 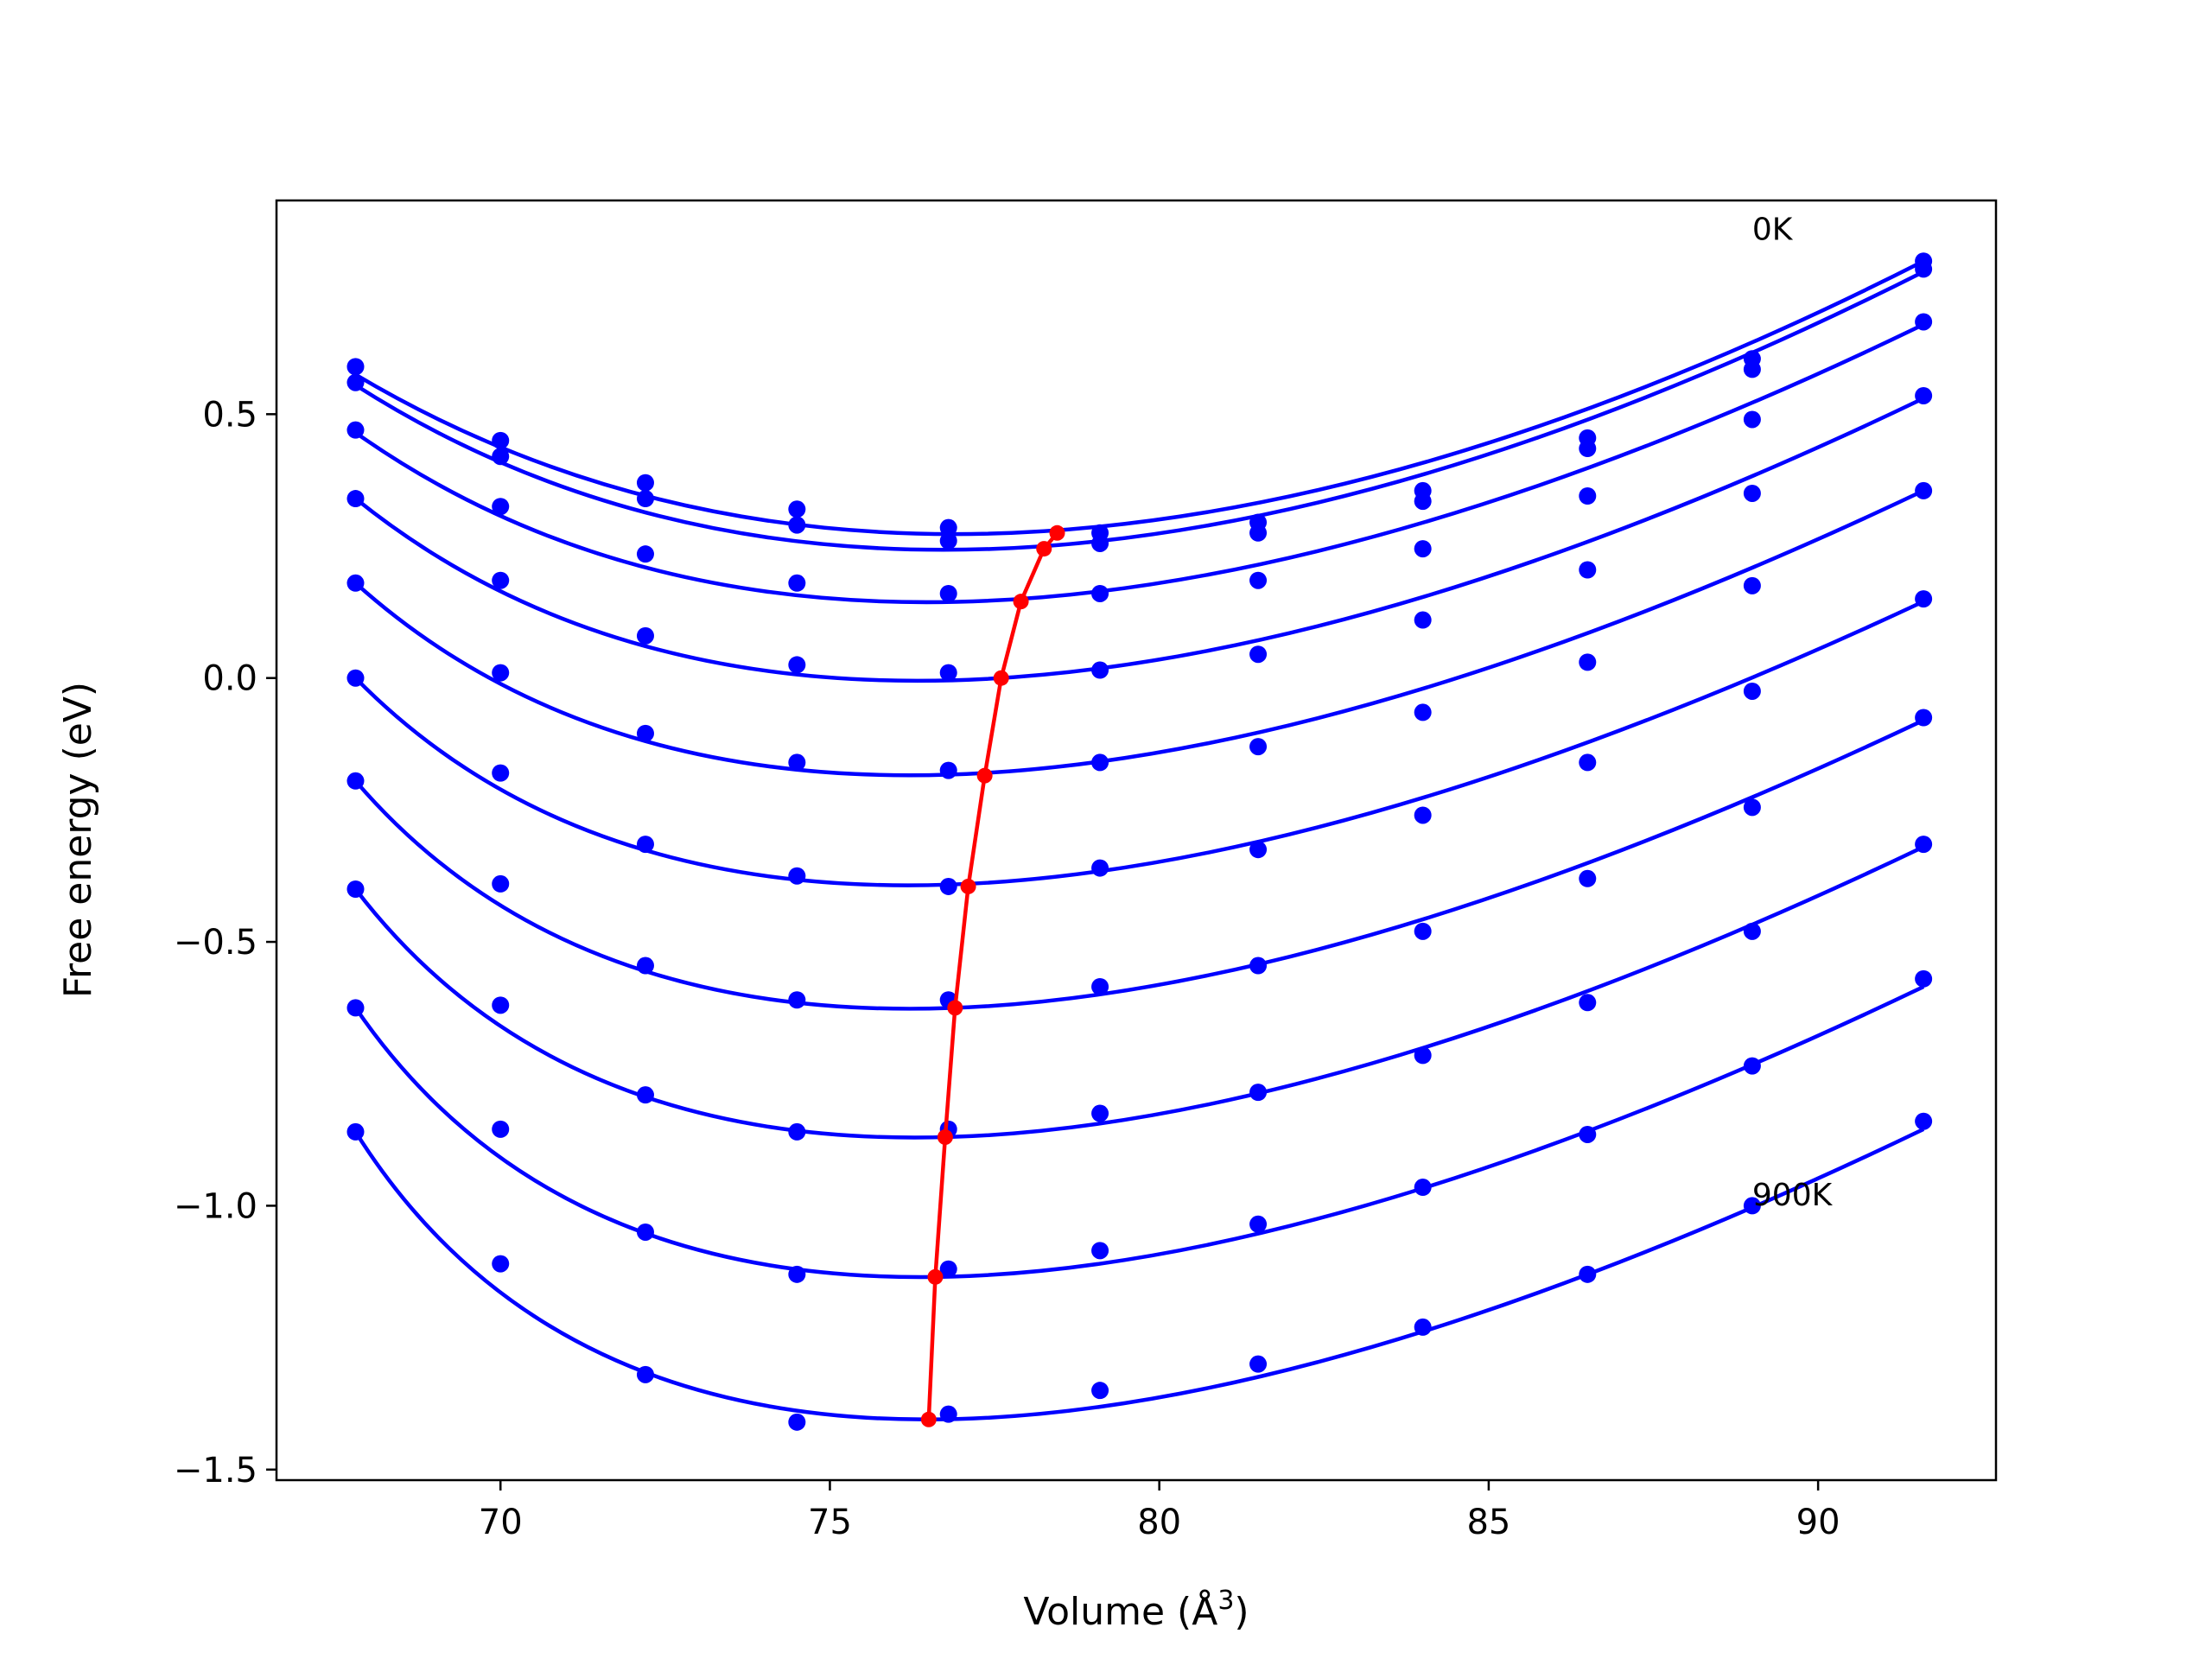 I want to click on x-axis-label-superscript: 3, so click(x=1225, y=1601).